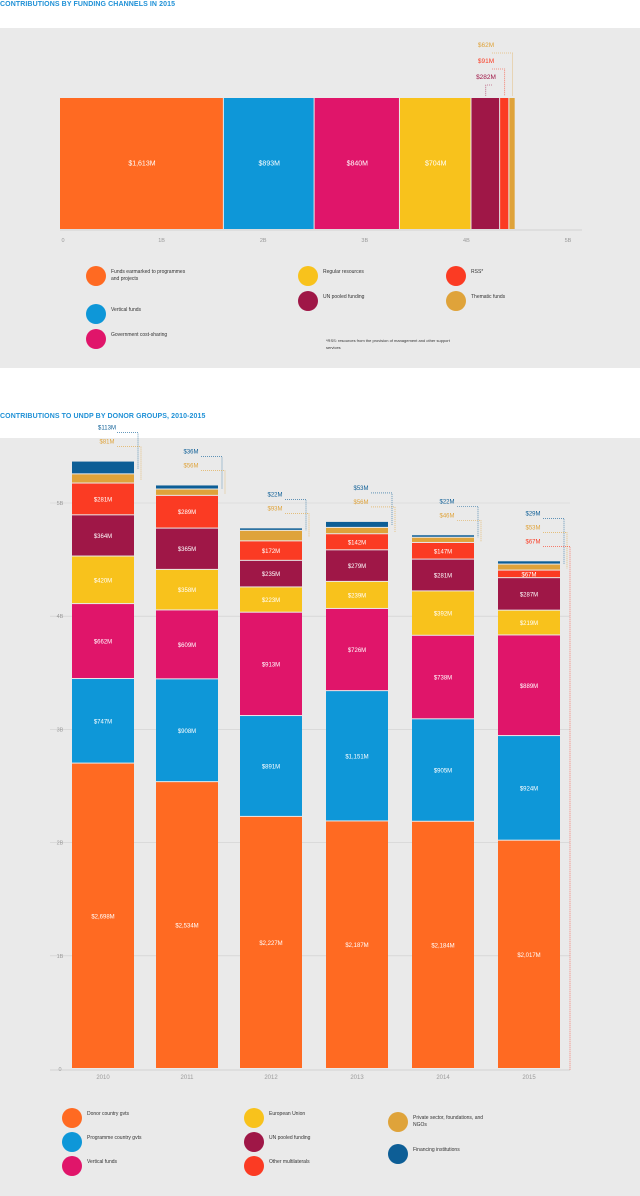 Image resolution: width=640 pixels, height=1196 pixels. Describe the element at coordinates (102, 1162) in the screenshot. I see `legend-label: Vertical funds` at that location.